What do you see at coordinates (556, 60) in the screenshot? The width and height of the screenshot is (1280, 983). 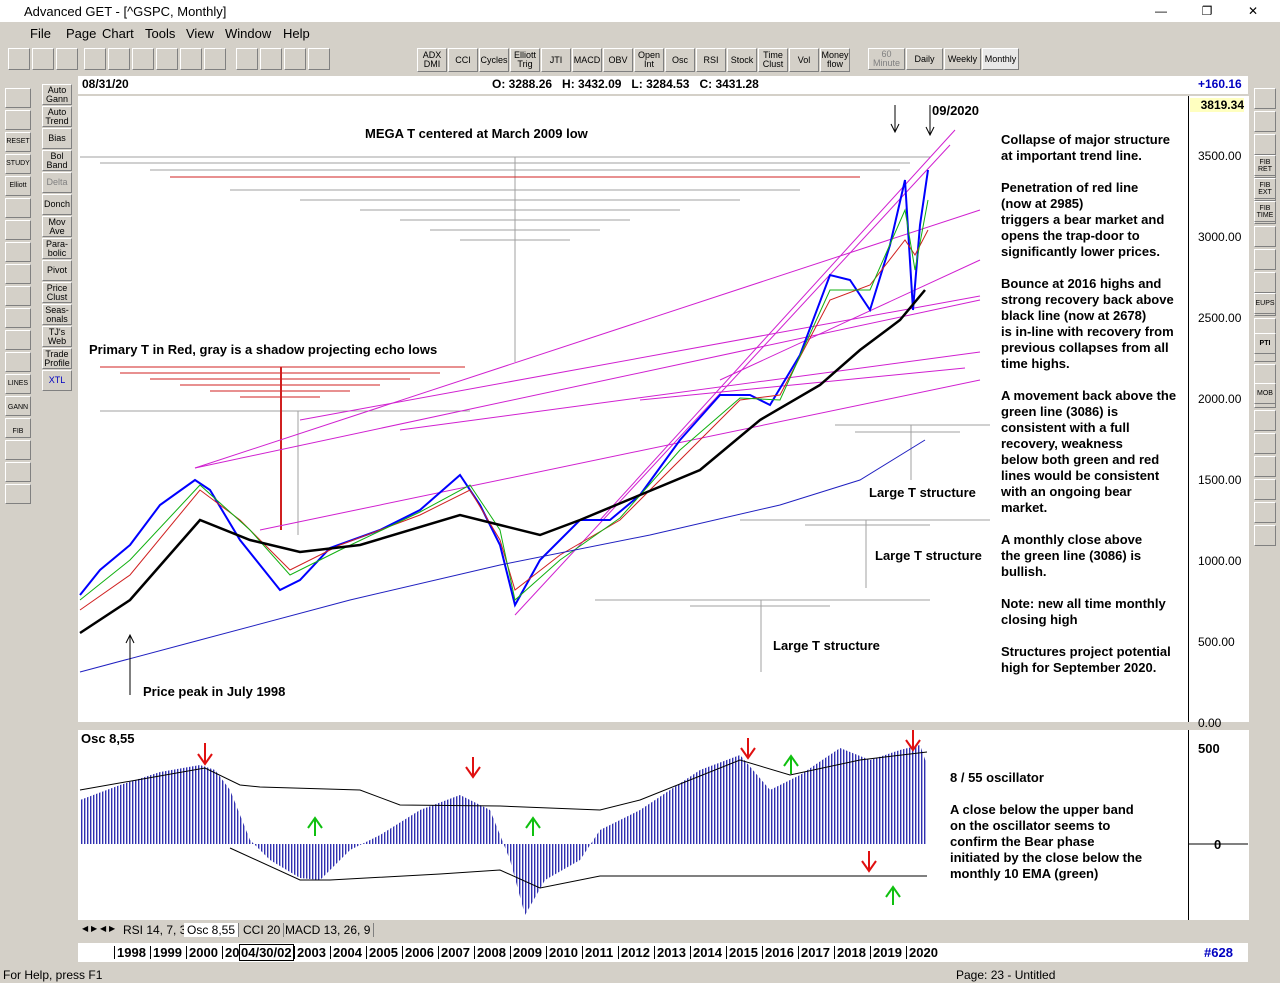 I see `study-button: JTI` at bounding box center [556, 60].